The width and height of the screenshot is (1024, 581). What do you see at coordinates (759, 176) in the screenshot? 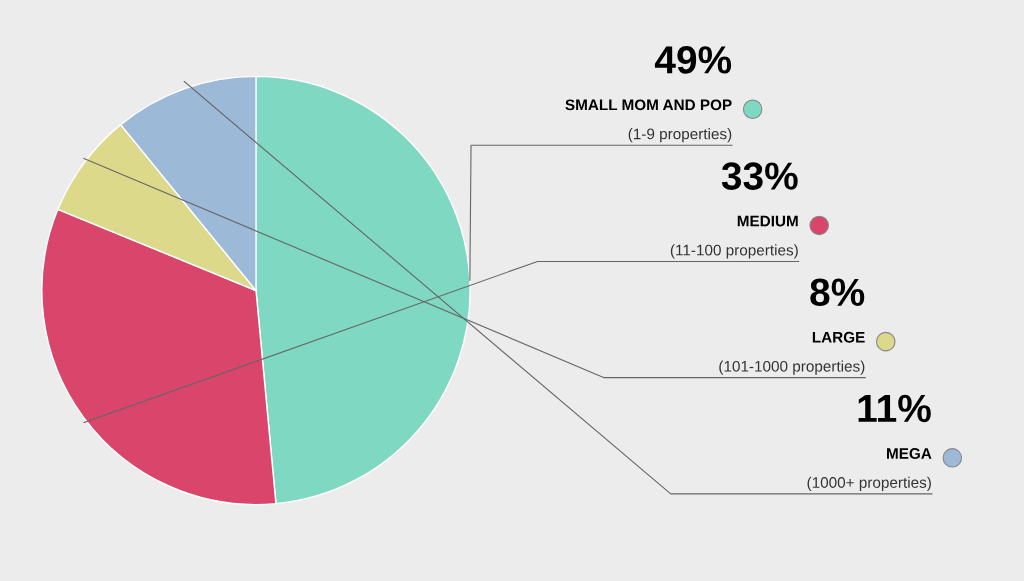
I see `data-label: 33%` at bounding box center [759, 176].